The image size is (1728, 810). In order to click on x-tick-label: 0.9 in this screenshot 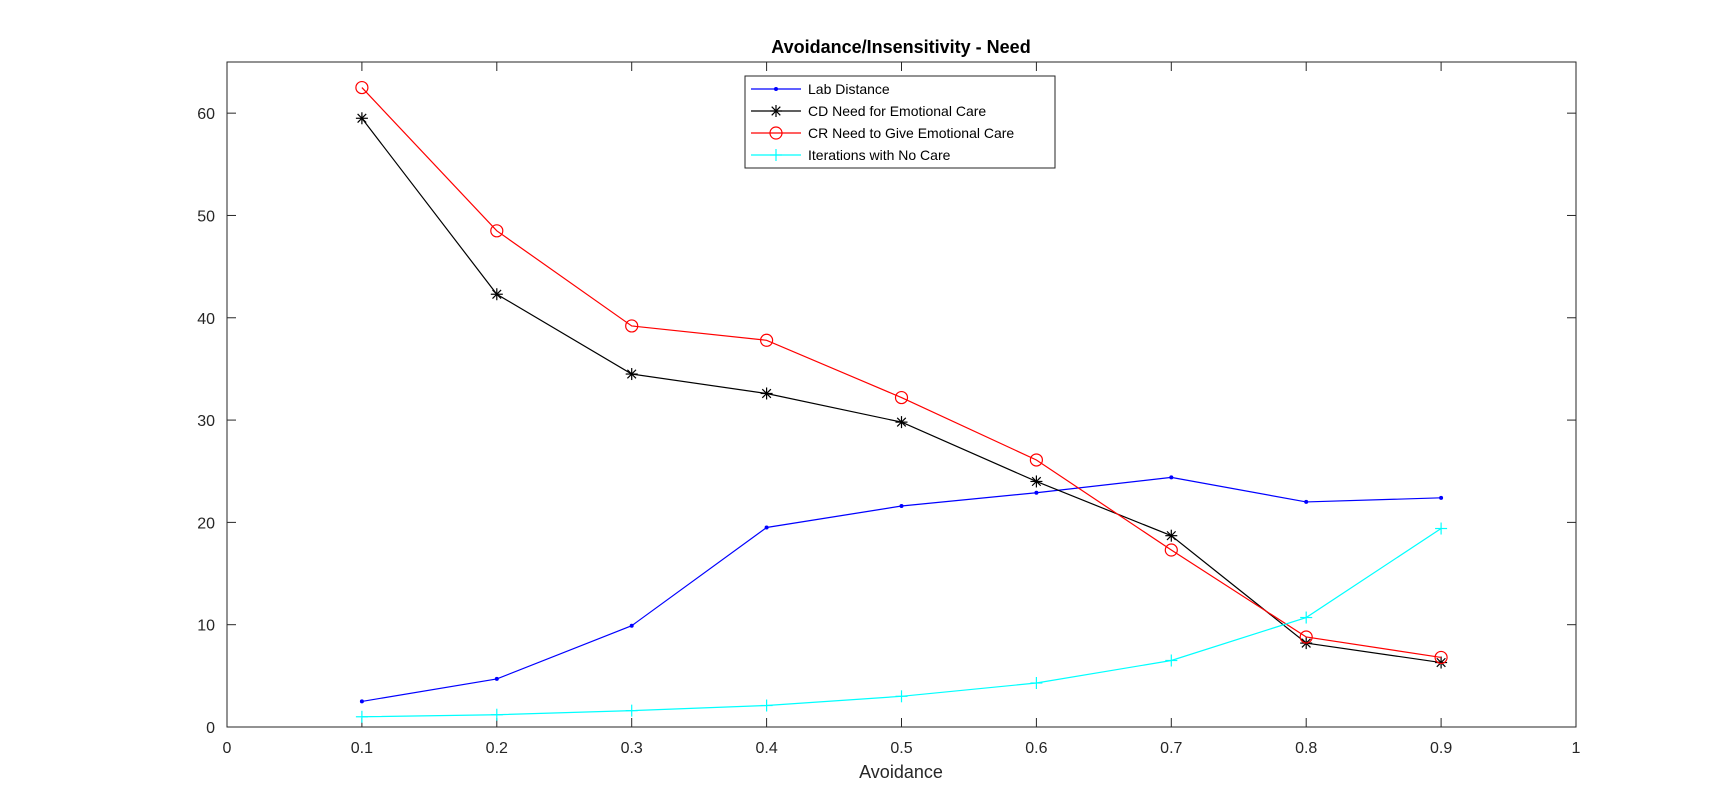, I will do `click(1441, 748)`.